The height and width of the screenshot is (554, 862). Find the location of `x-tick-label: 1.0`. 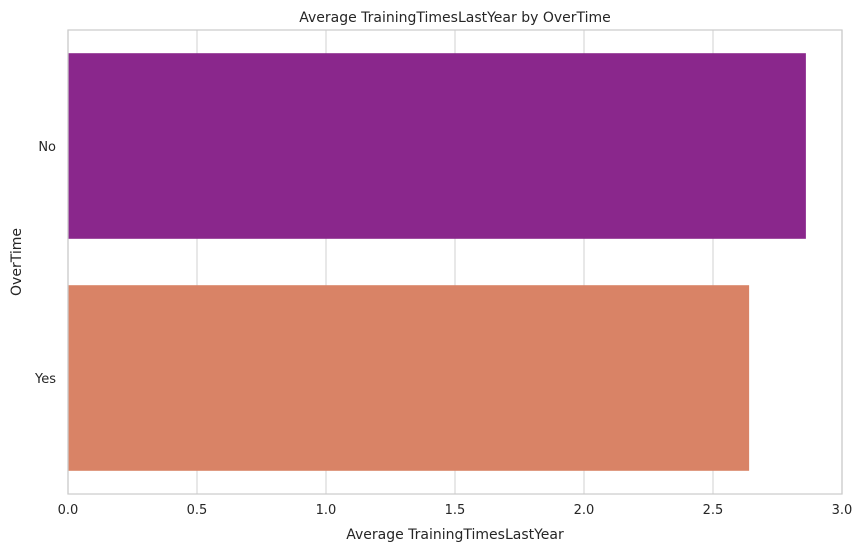

x-tick-label: 1.0 is located at coordinates (326, 510).